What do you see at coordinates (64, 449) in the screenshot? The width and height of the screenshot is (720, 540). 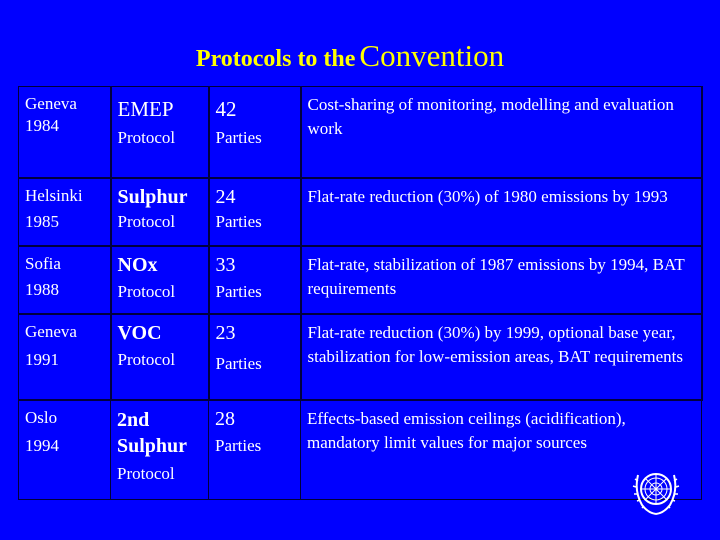 I see `place-cell: Oslo 1994` at bounding box center [64, 449].